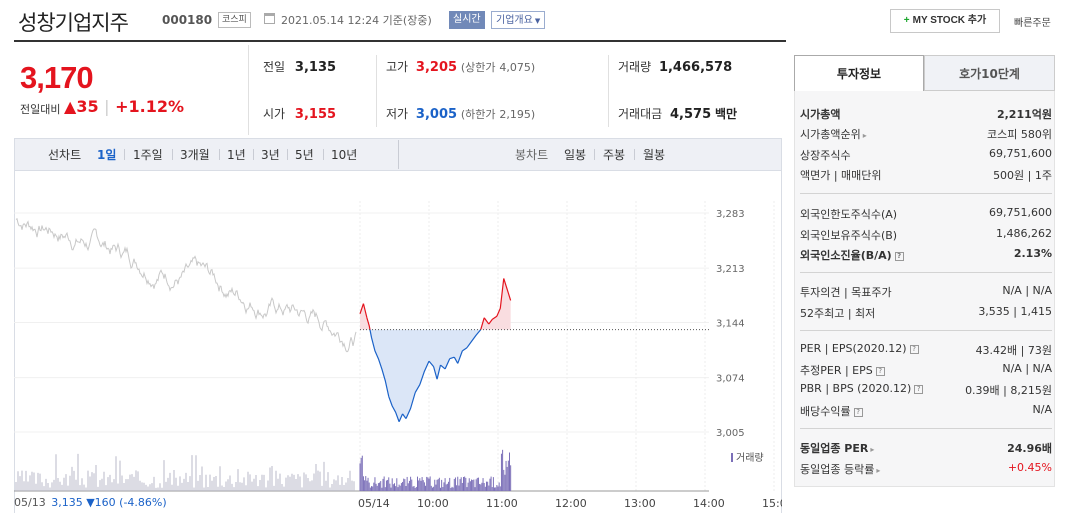 The width and height of the screenshot is (1067, 513). I want to click on period-3m: 3개월, so click(195, 155).